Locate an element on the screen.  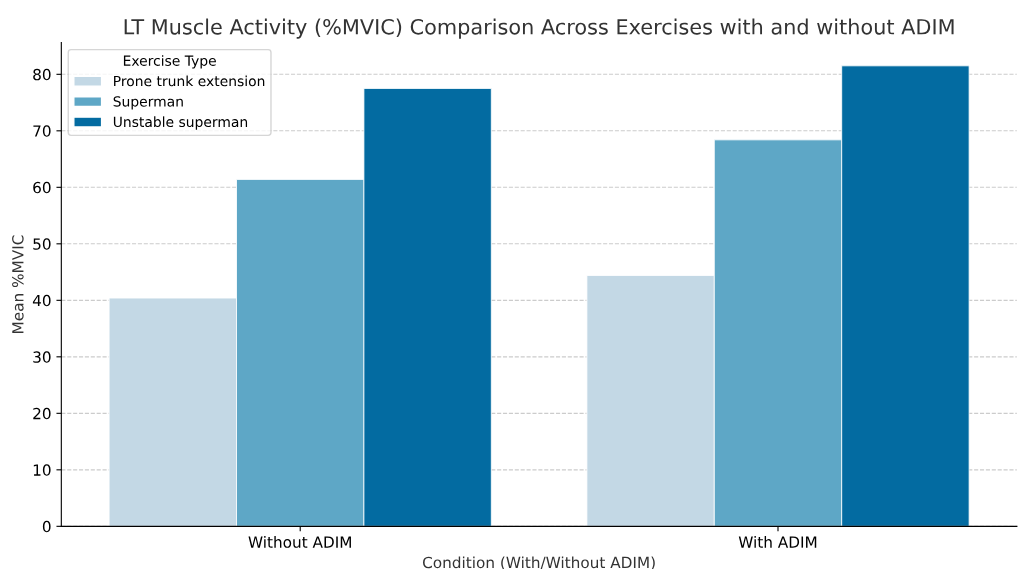
x-tick-label: With ADIM is located at coordinates (777, 542).